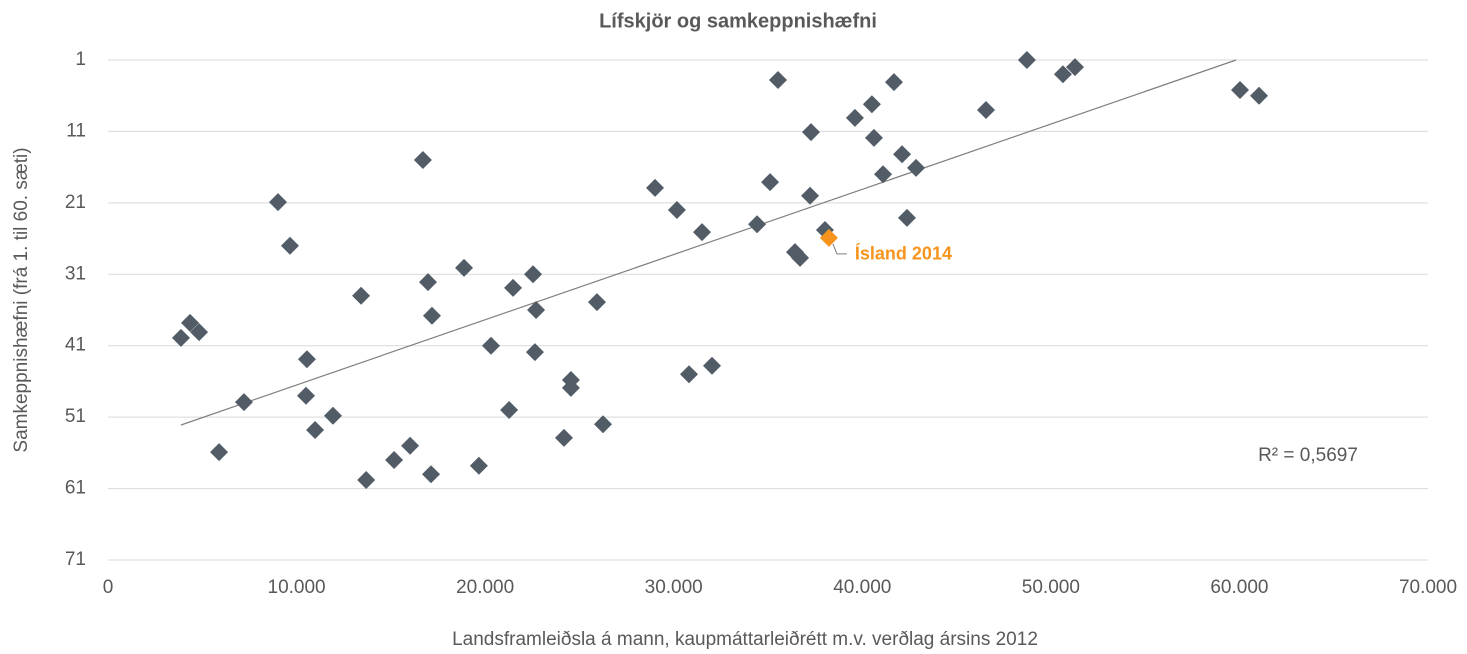 The width and height of the screenshot is (1467, 654). What do you see at coordinates (1308, 455) in the screenshot?
I see `r-squared: R² = 0,5697` at bounding box center [1308, 455].